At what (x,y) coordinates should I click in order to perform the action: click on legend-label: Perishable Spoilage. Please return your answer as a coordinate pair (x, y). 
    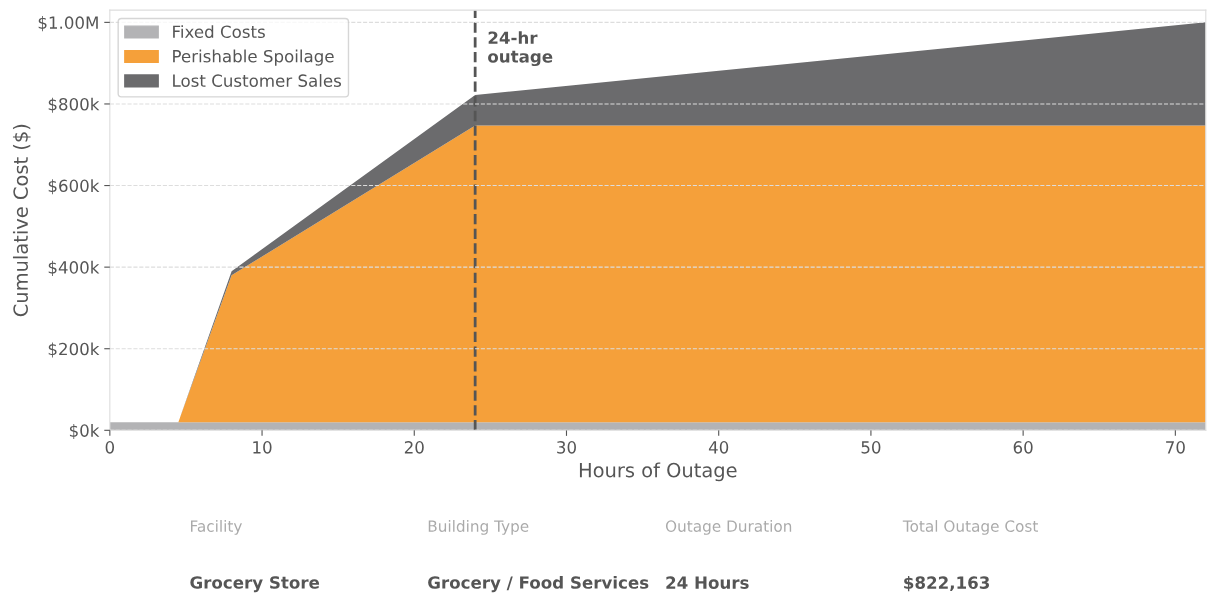
    Looking at the image, I should click on (253, 57).